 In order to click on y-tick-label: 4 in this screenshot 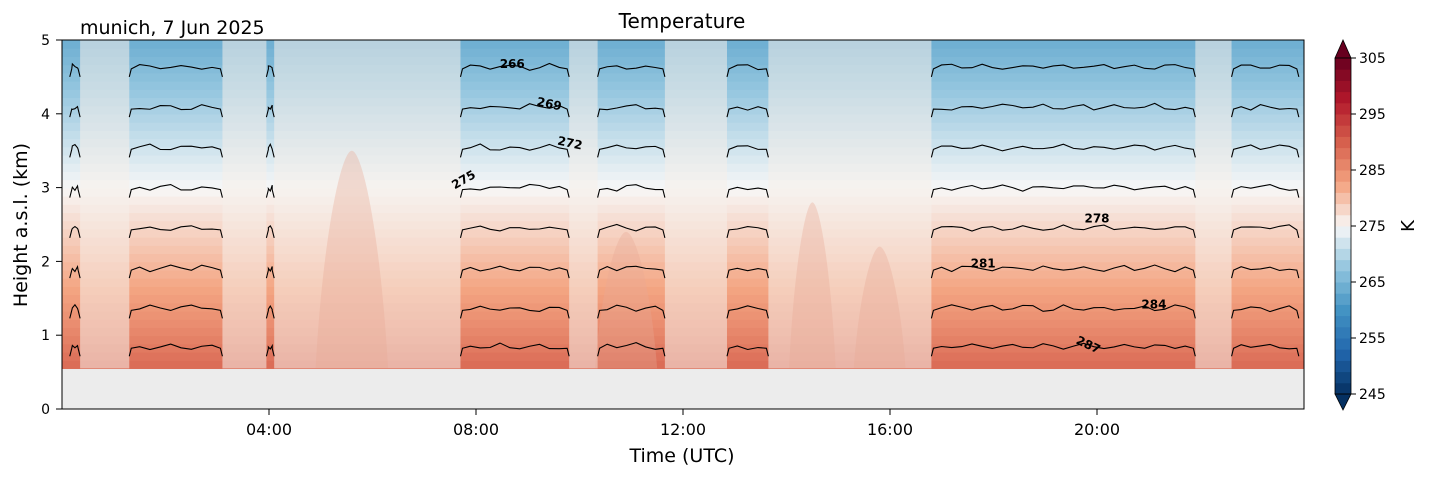, I will do `click(45, 115)`.